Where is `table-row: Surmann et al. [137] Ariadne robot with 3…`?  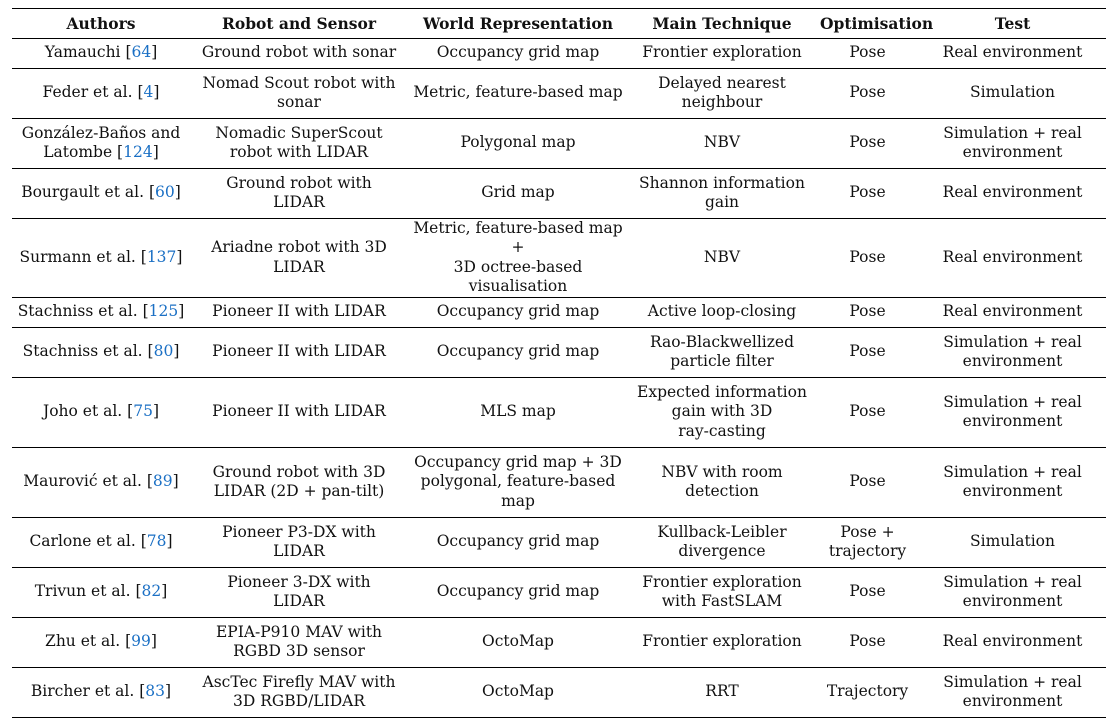
table-row: Surmann et al. [137] Ariadne robot with 3… is located at coordinates (559, 258).